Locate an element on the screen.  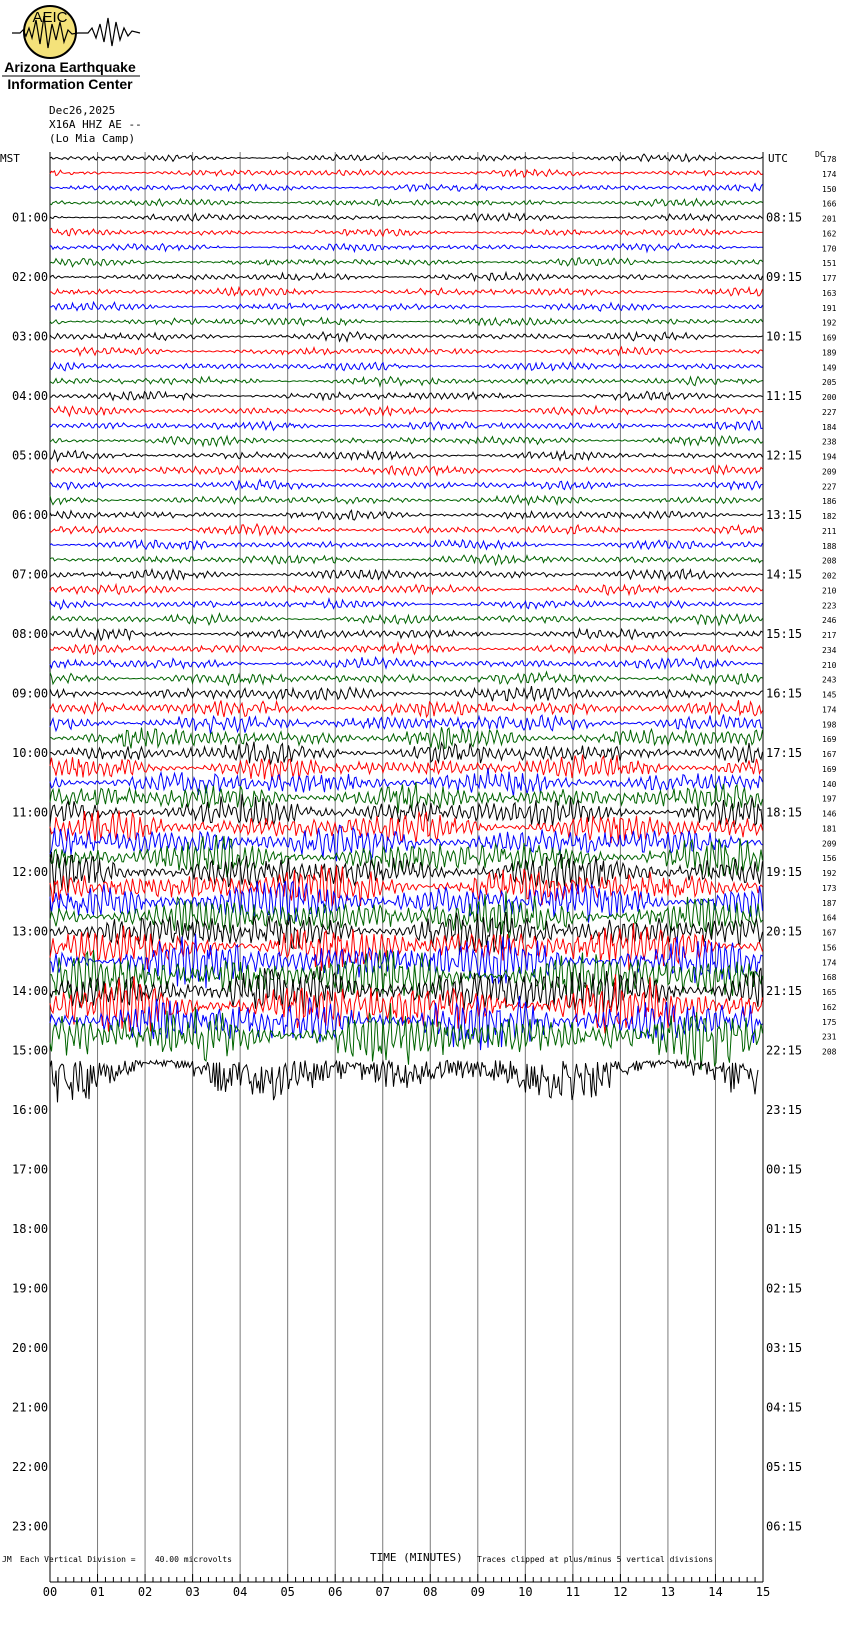
station-code: X16A HHZ AE -- is located at coordinates (95, 124).